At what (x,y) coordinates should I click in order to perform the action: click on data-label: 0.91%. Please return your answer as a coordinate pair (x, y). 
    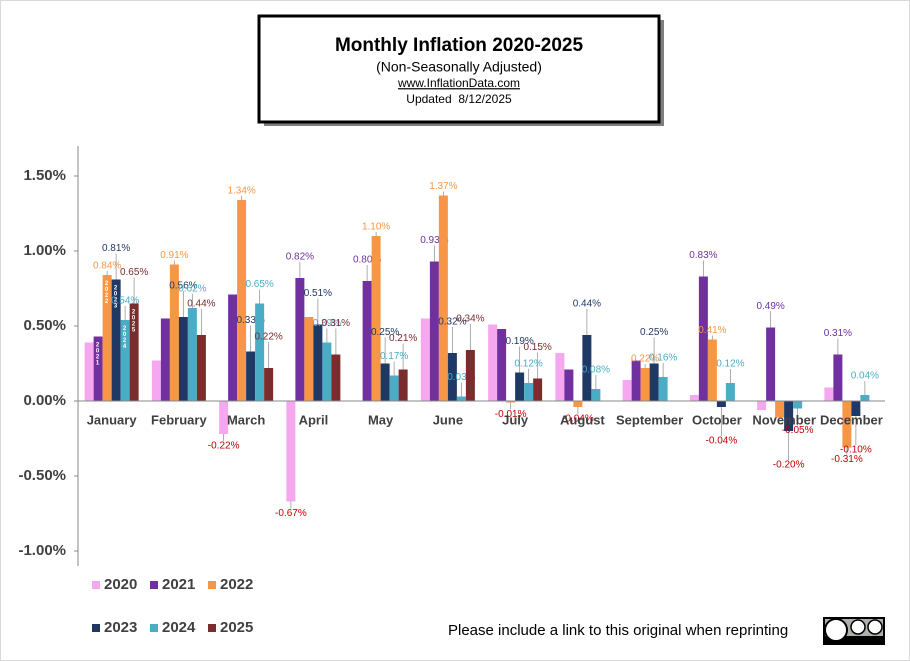
    Looking at the image, I should click on (174, 255).